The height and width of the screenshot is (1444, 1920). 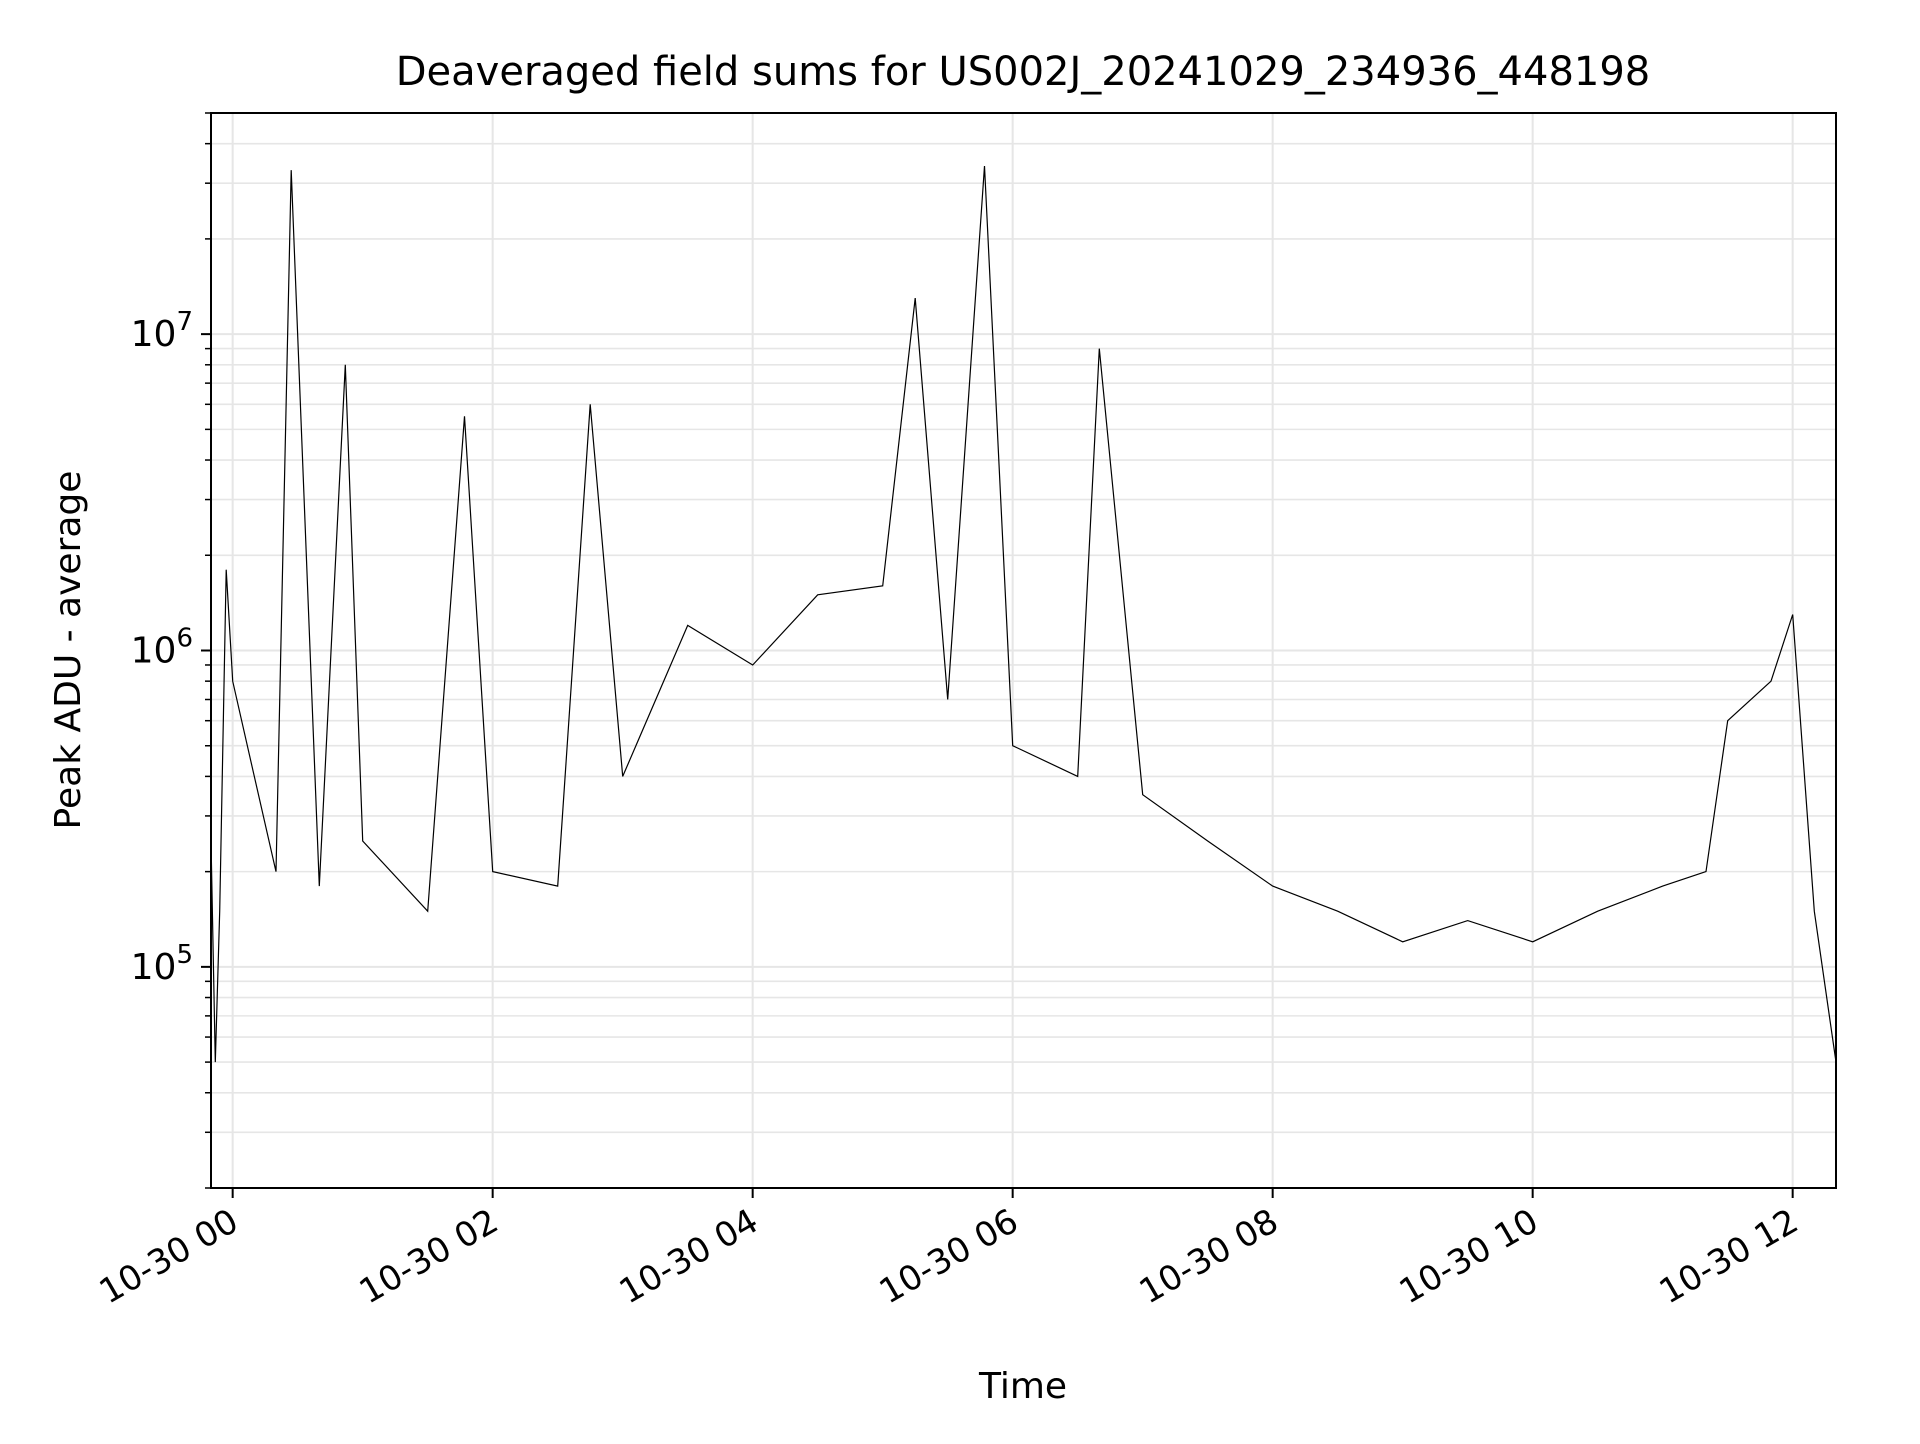 What do you see at coordinates (162, 648) in the screenshot?
I see `y-tick-label: 10⁶` at bounding box center [162, 648].